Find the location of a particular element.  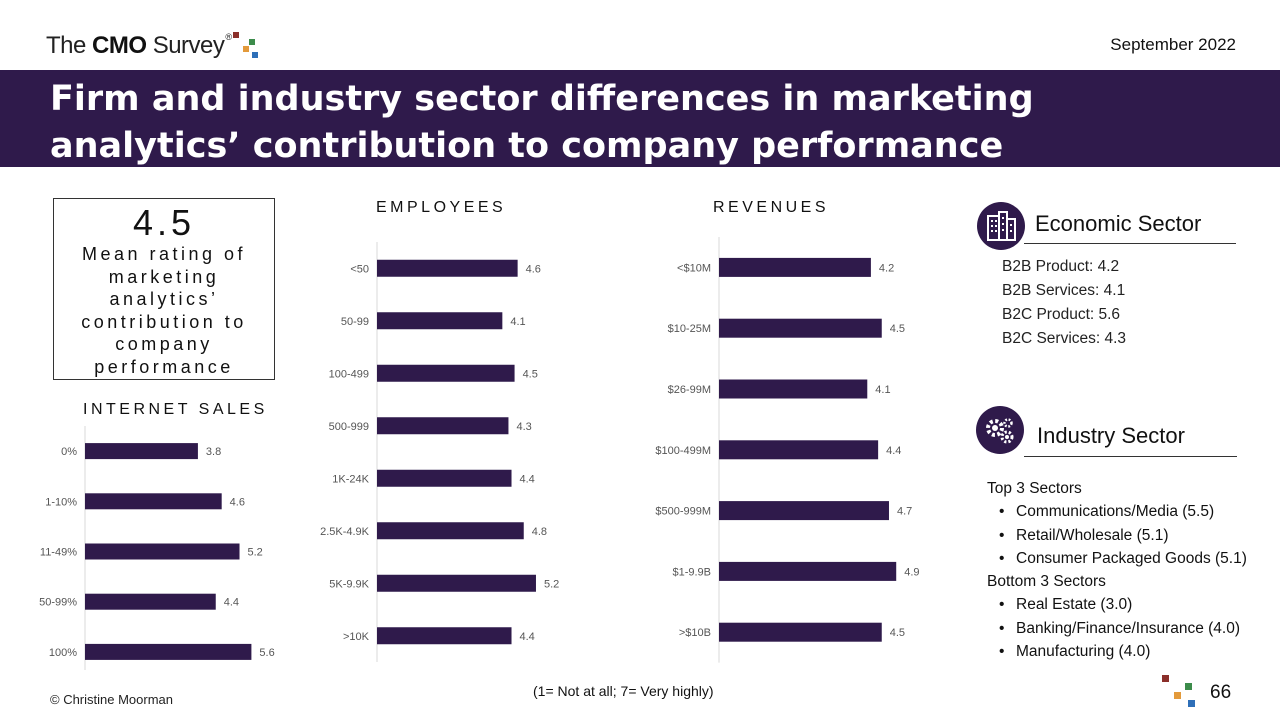

revenues-chart-title: REVENUES is located at coordinates (771, 207).